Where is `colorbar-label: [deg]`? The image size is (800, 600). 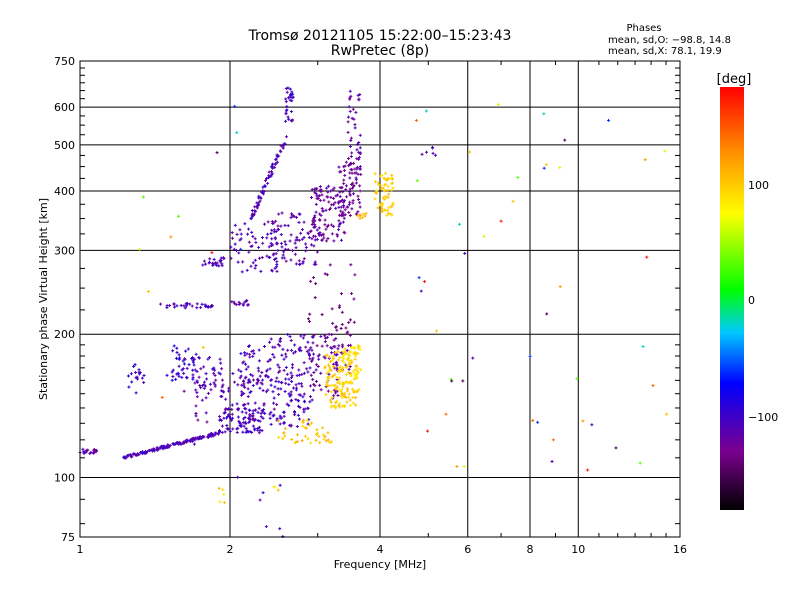 colorbar-label: [deg] is located at coordinates (734, 79).